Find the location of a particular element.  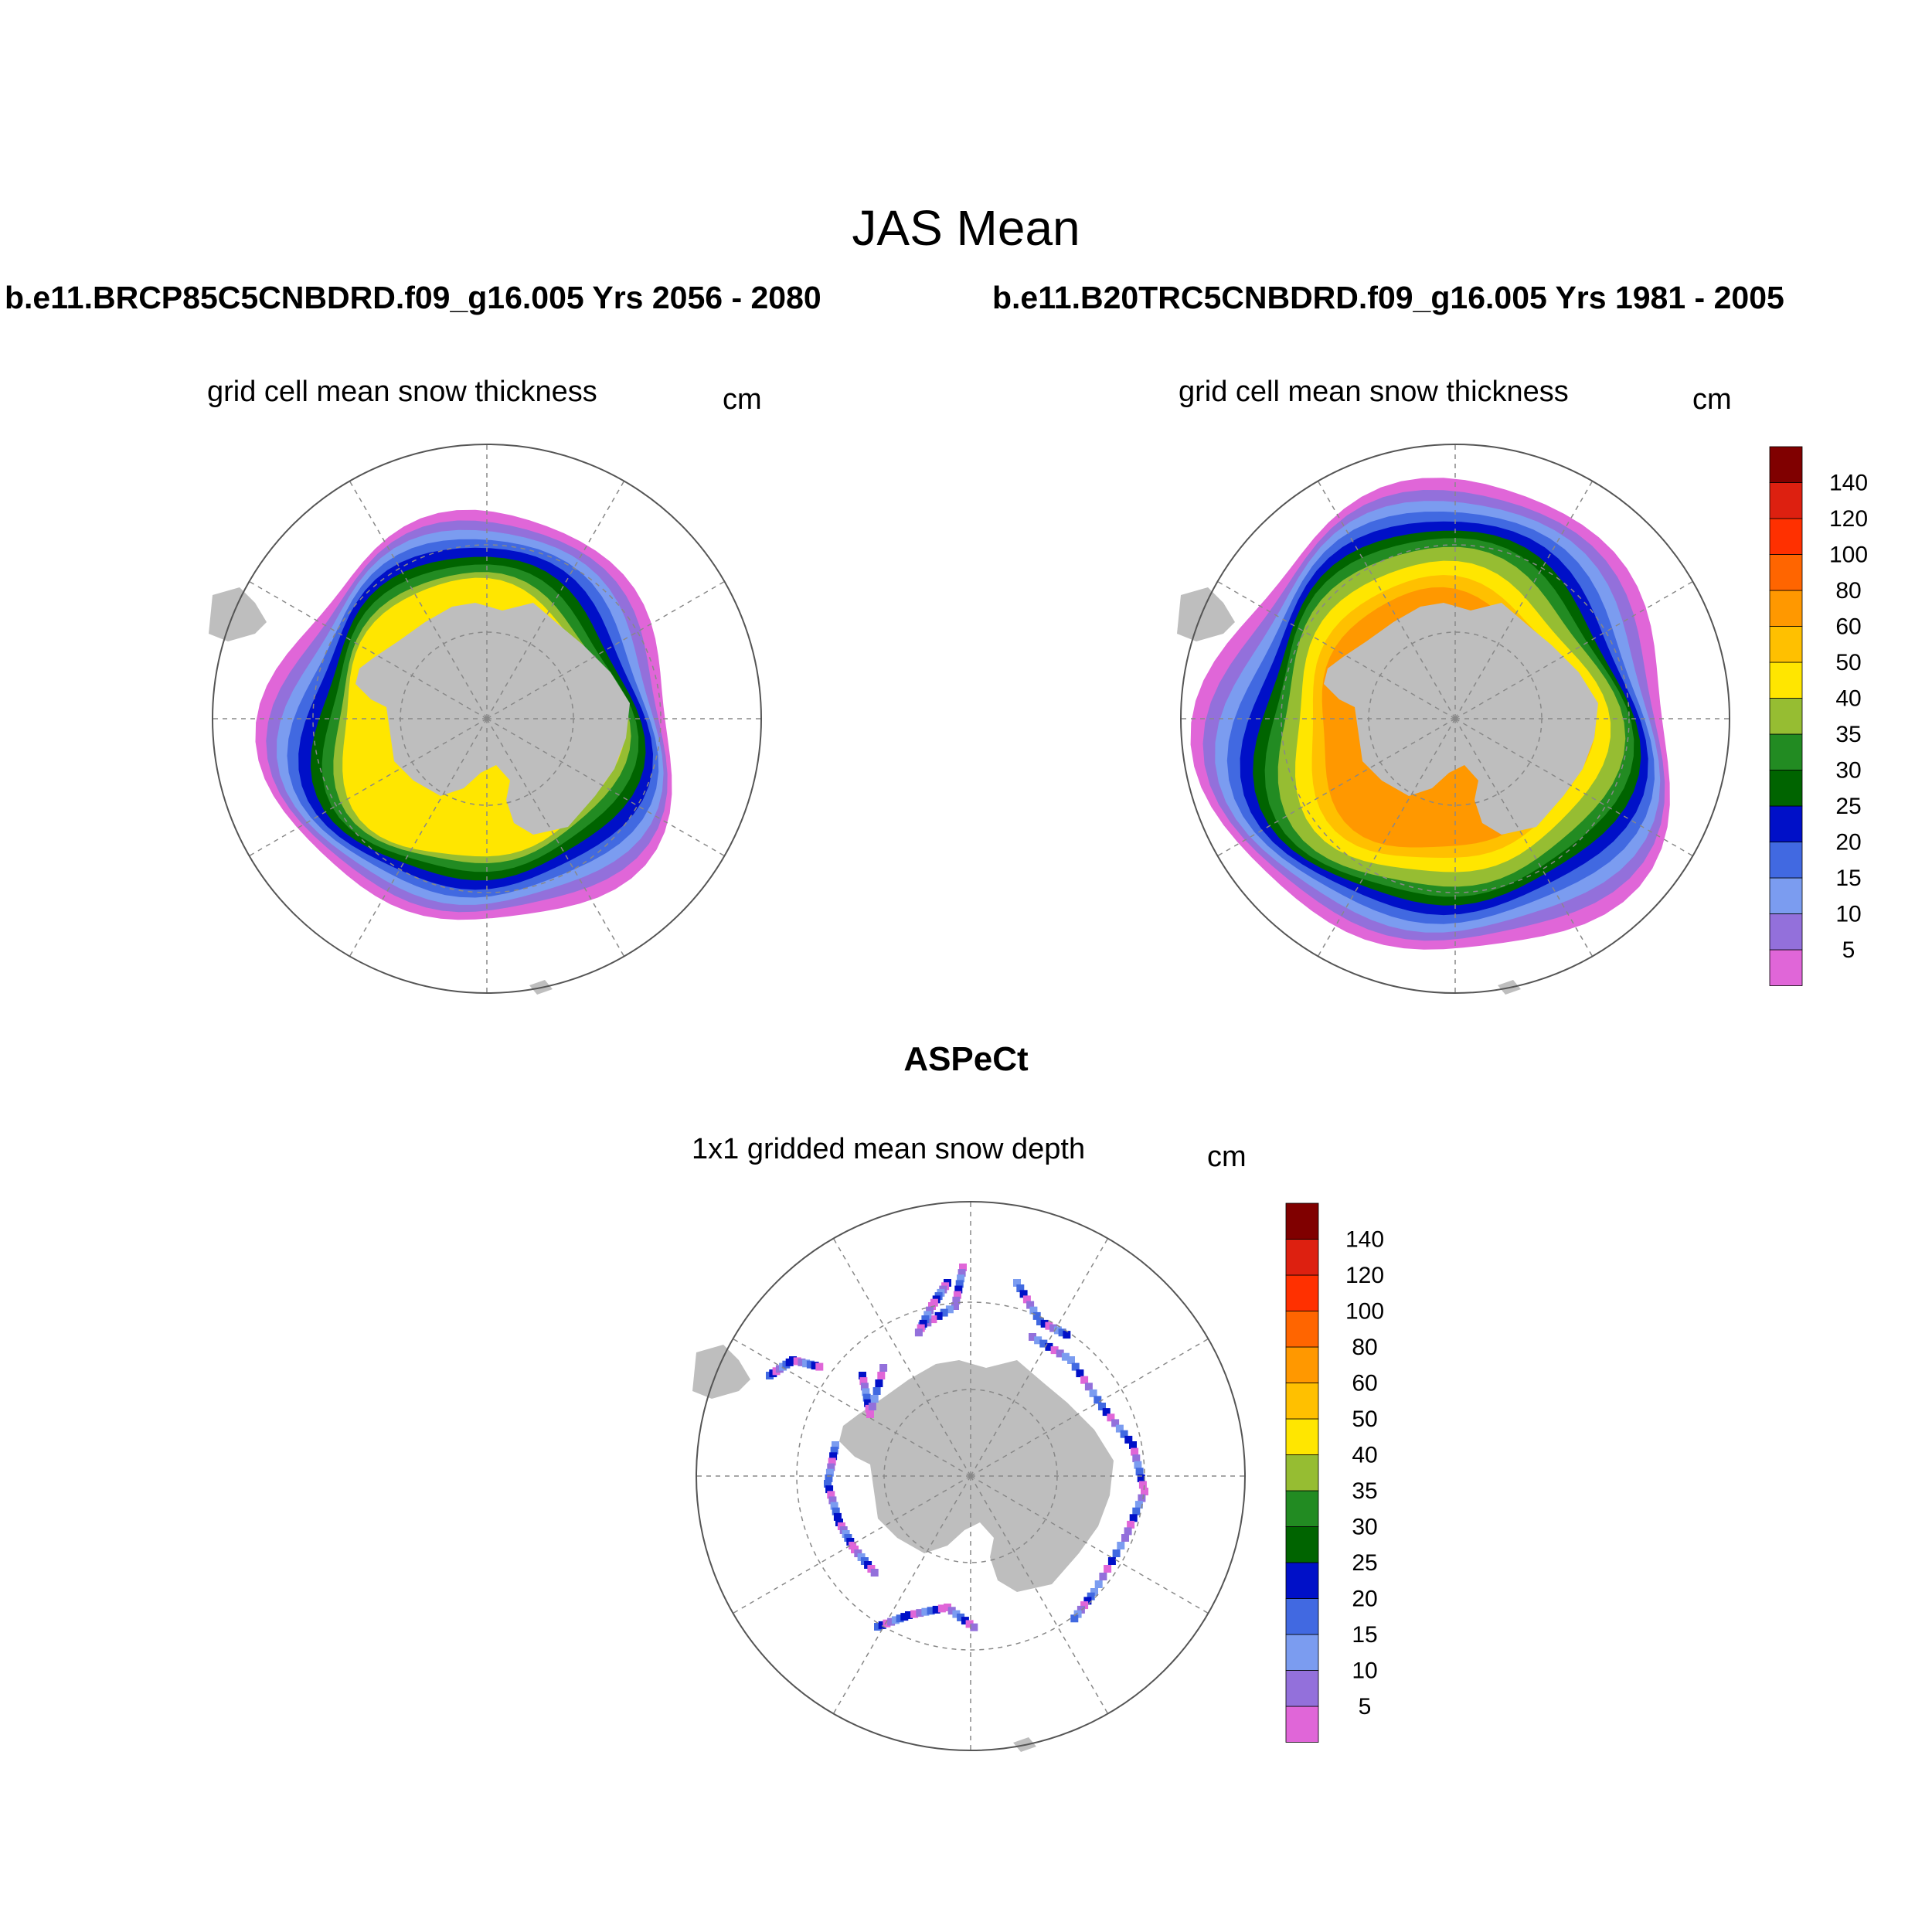

panel-title-historical: grid cell mean snow thickness is located at coordinates (1374, 392).